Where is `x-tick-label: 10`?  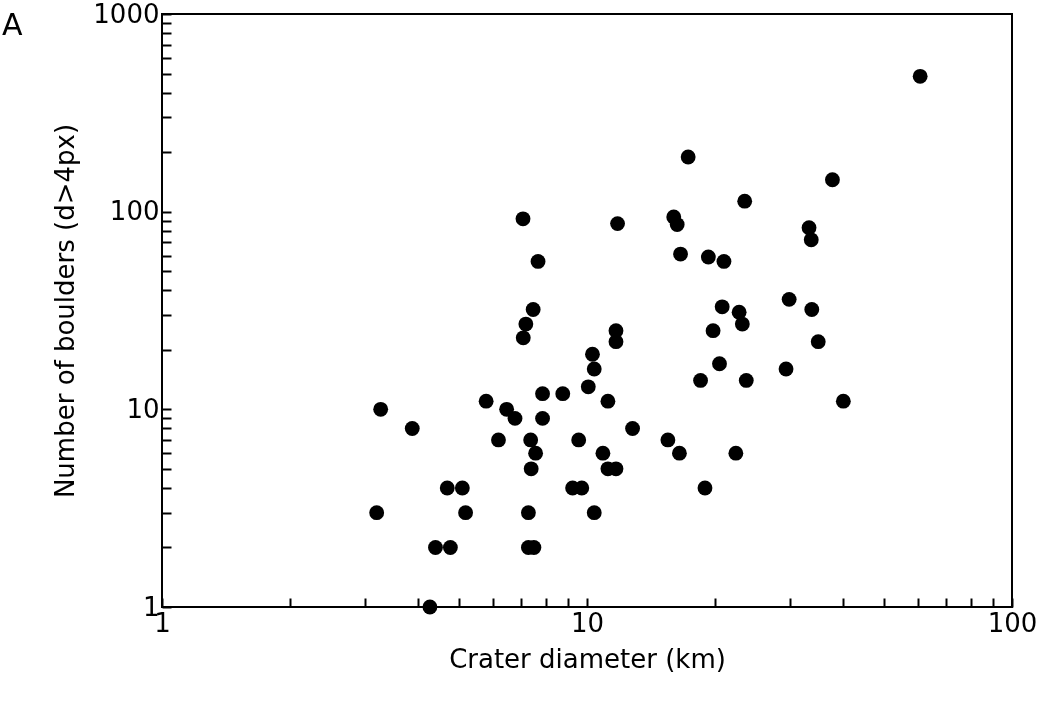 x-tick-label: 10 is located at coordinates (587, 622).